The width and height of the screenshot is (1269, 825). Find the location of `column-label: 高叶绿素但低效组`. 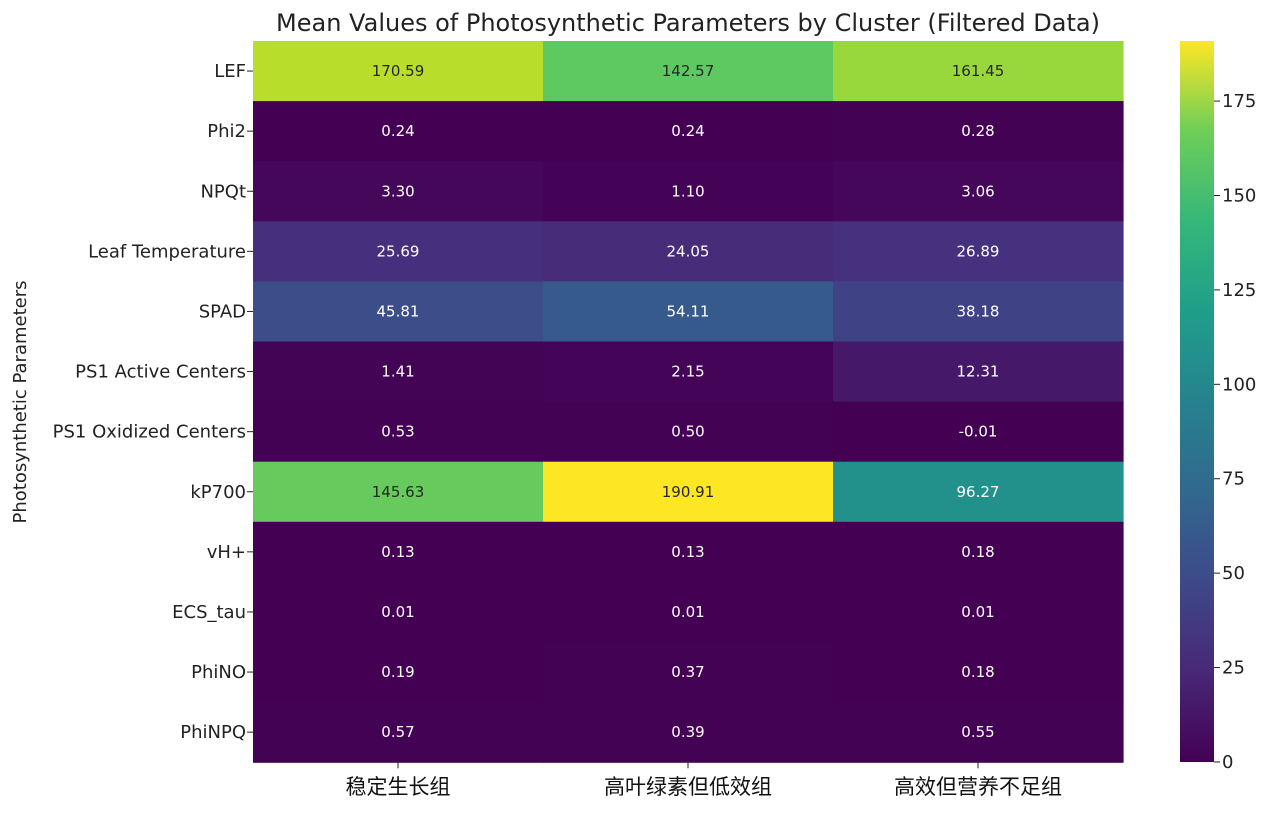

column-label: 高叶绿素但低效组 is located at coordinates (688, 787).